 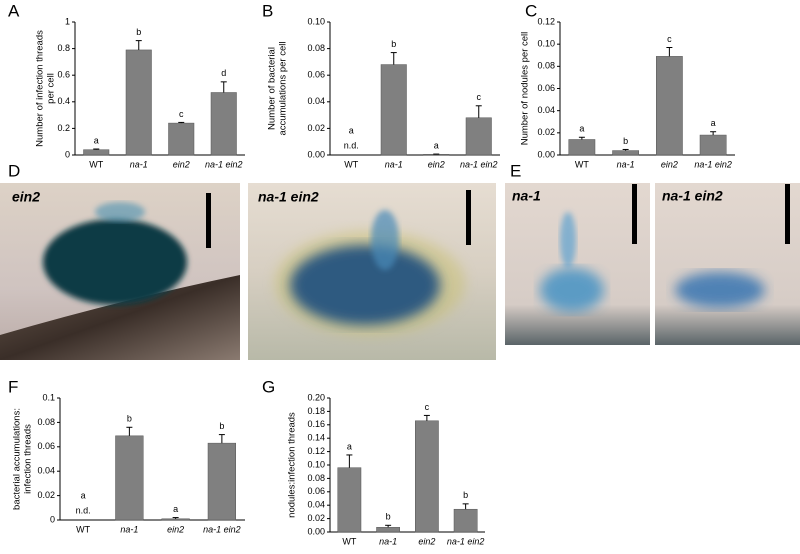 What do you see at coordinates (17, 459) in the screenshot?
I see `y-axis-label: bacterial accumulations:` at bounding box center [17, 459].